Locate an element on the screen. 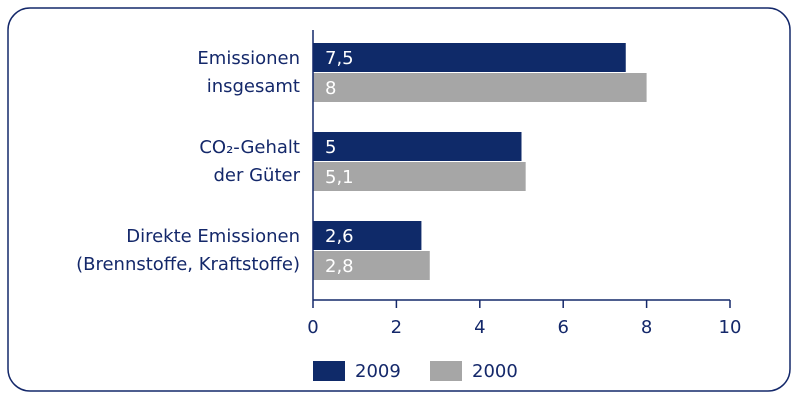  value-label: 2,6 is located at coordinates (339, 236).